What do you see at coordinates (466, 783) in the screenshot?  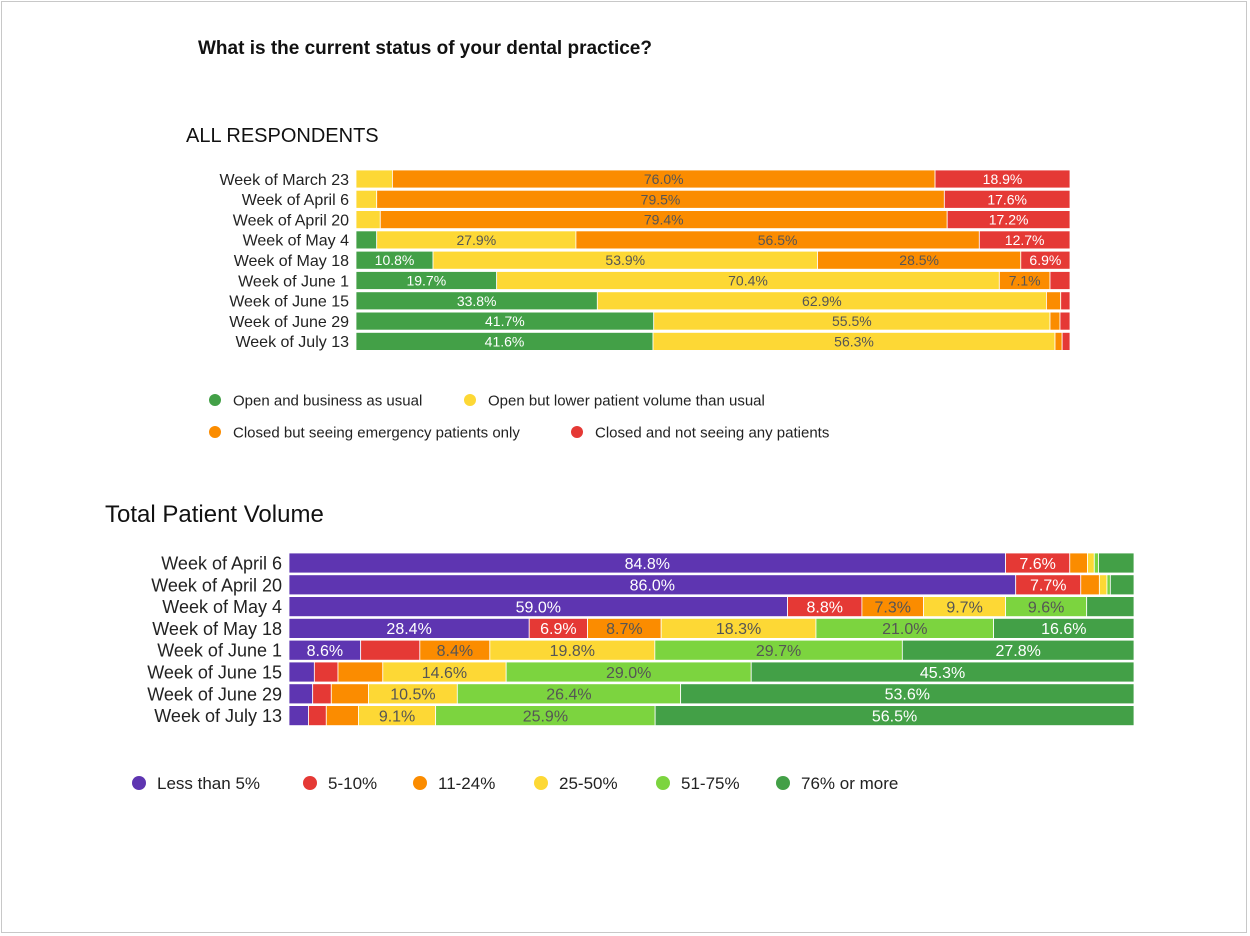 I see `legend-label: 11-24%` at bounding box center [466, 783].